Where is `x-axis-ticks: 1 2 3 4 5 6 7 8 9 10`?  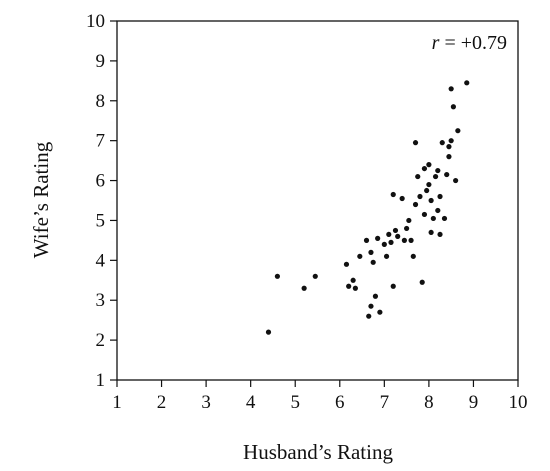 x-axis-ticks: 1 2 3 4 5 6 7 8 9 10 is located at coordinates (320, 396).